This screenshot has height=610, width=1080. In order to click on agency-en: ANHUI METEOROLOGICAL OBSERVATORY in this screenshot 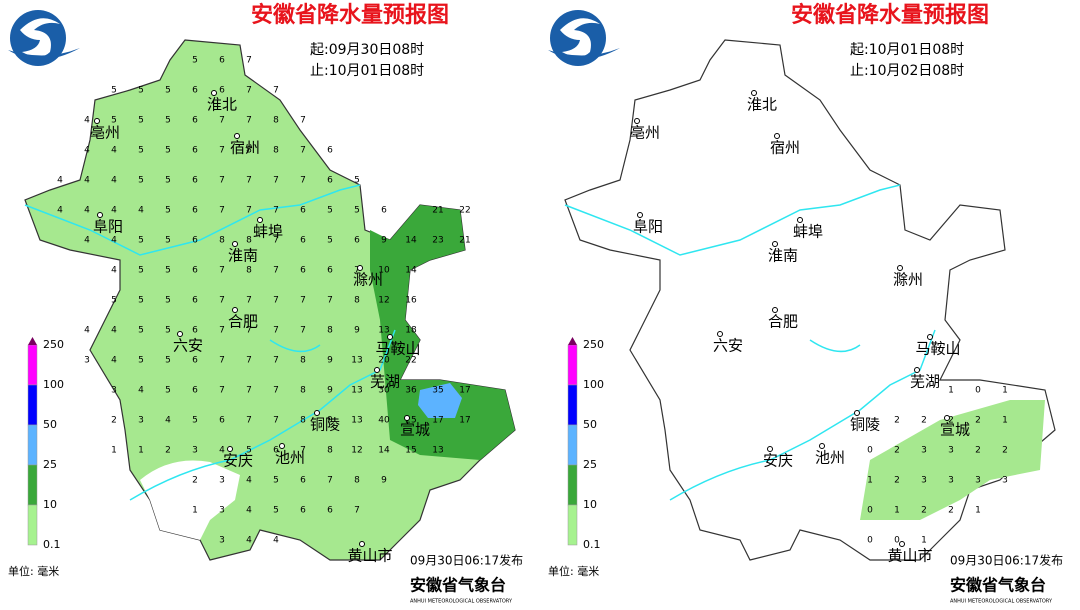, I will do `click(461, 602)`.